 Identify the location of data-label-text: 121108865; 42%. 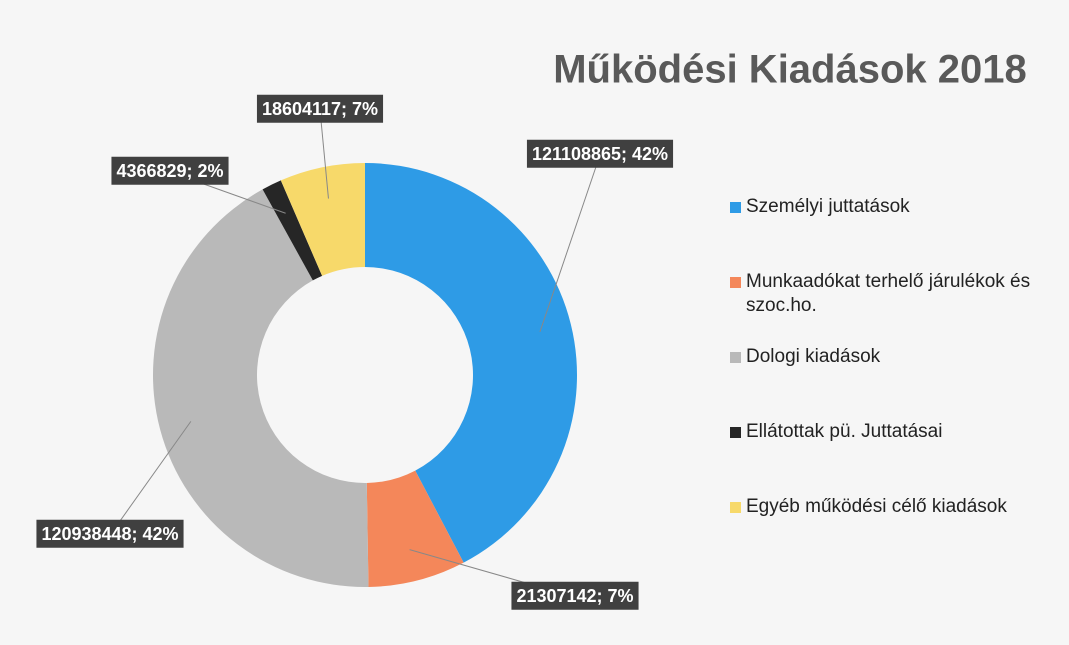
(600, 154).